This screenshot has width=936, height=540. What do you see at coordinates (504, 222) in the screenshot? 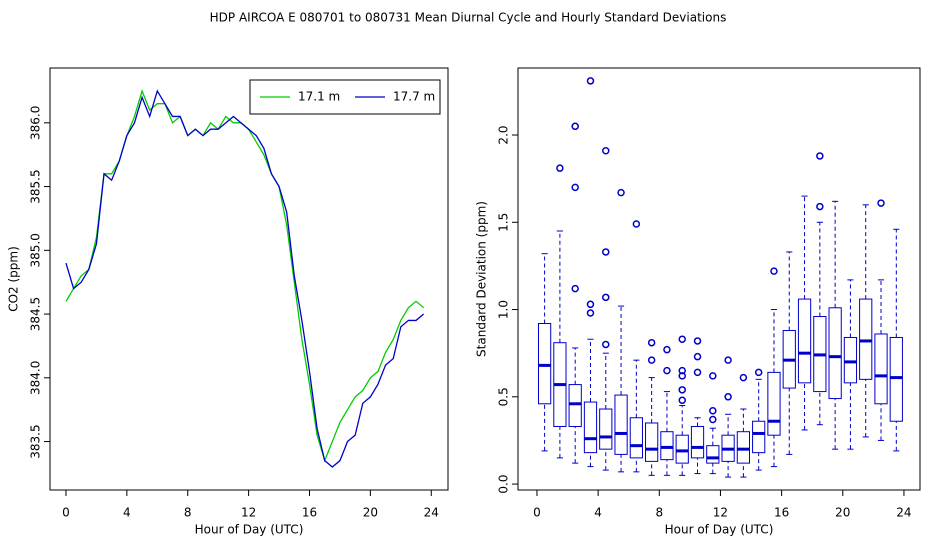
I see `y-tick-label: 1.5` at bounding box center [504, 222].